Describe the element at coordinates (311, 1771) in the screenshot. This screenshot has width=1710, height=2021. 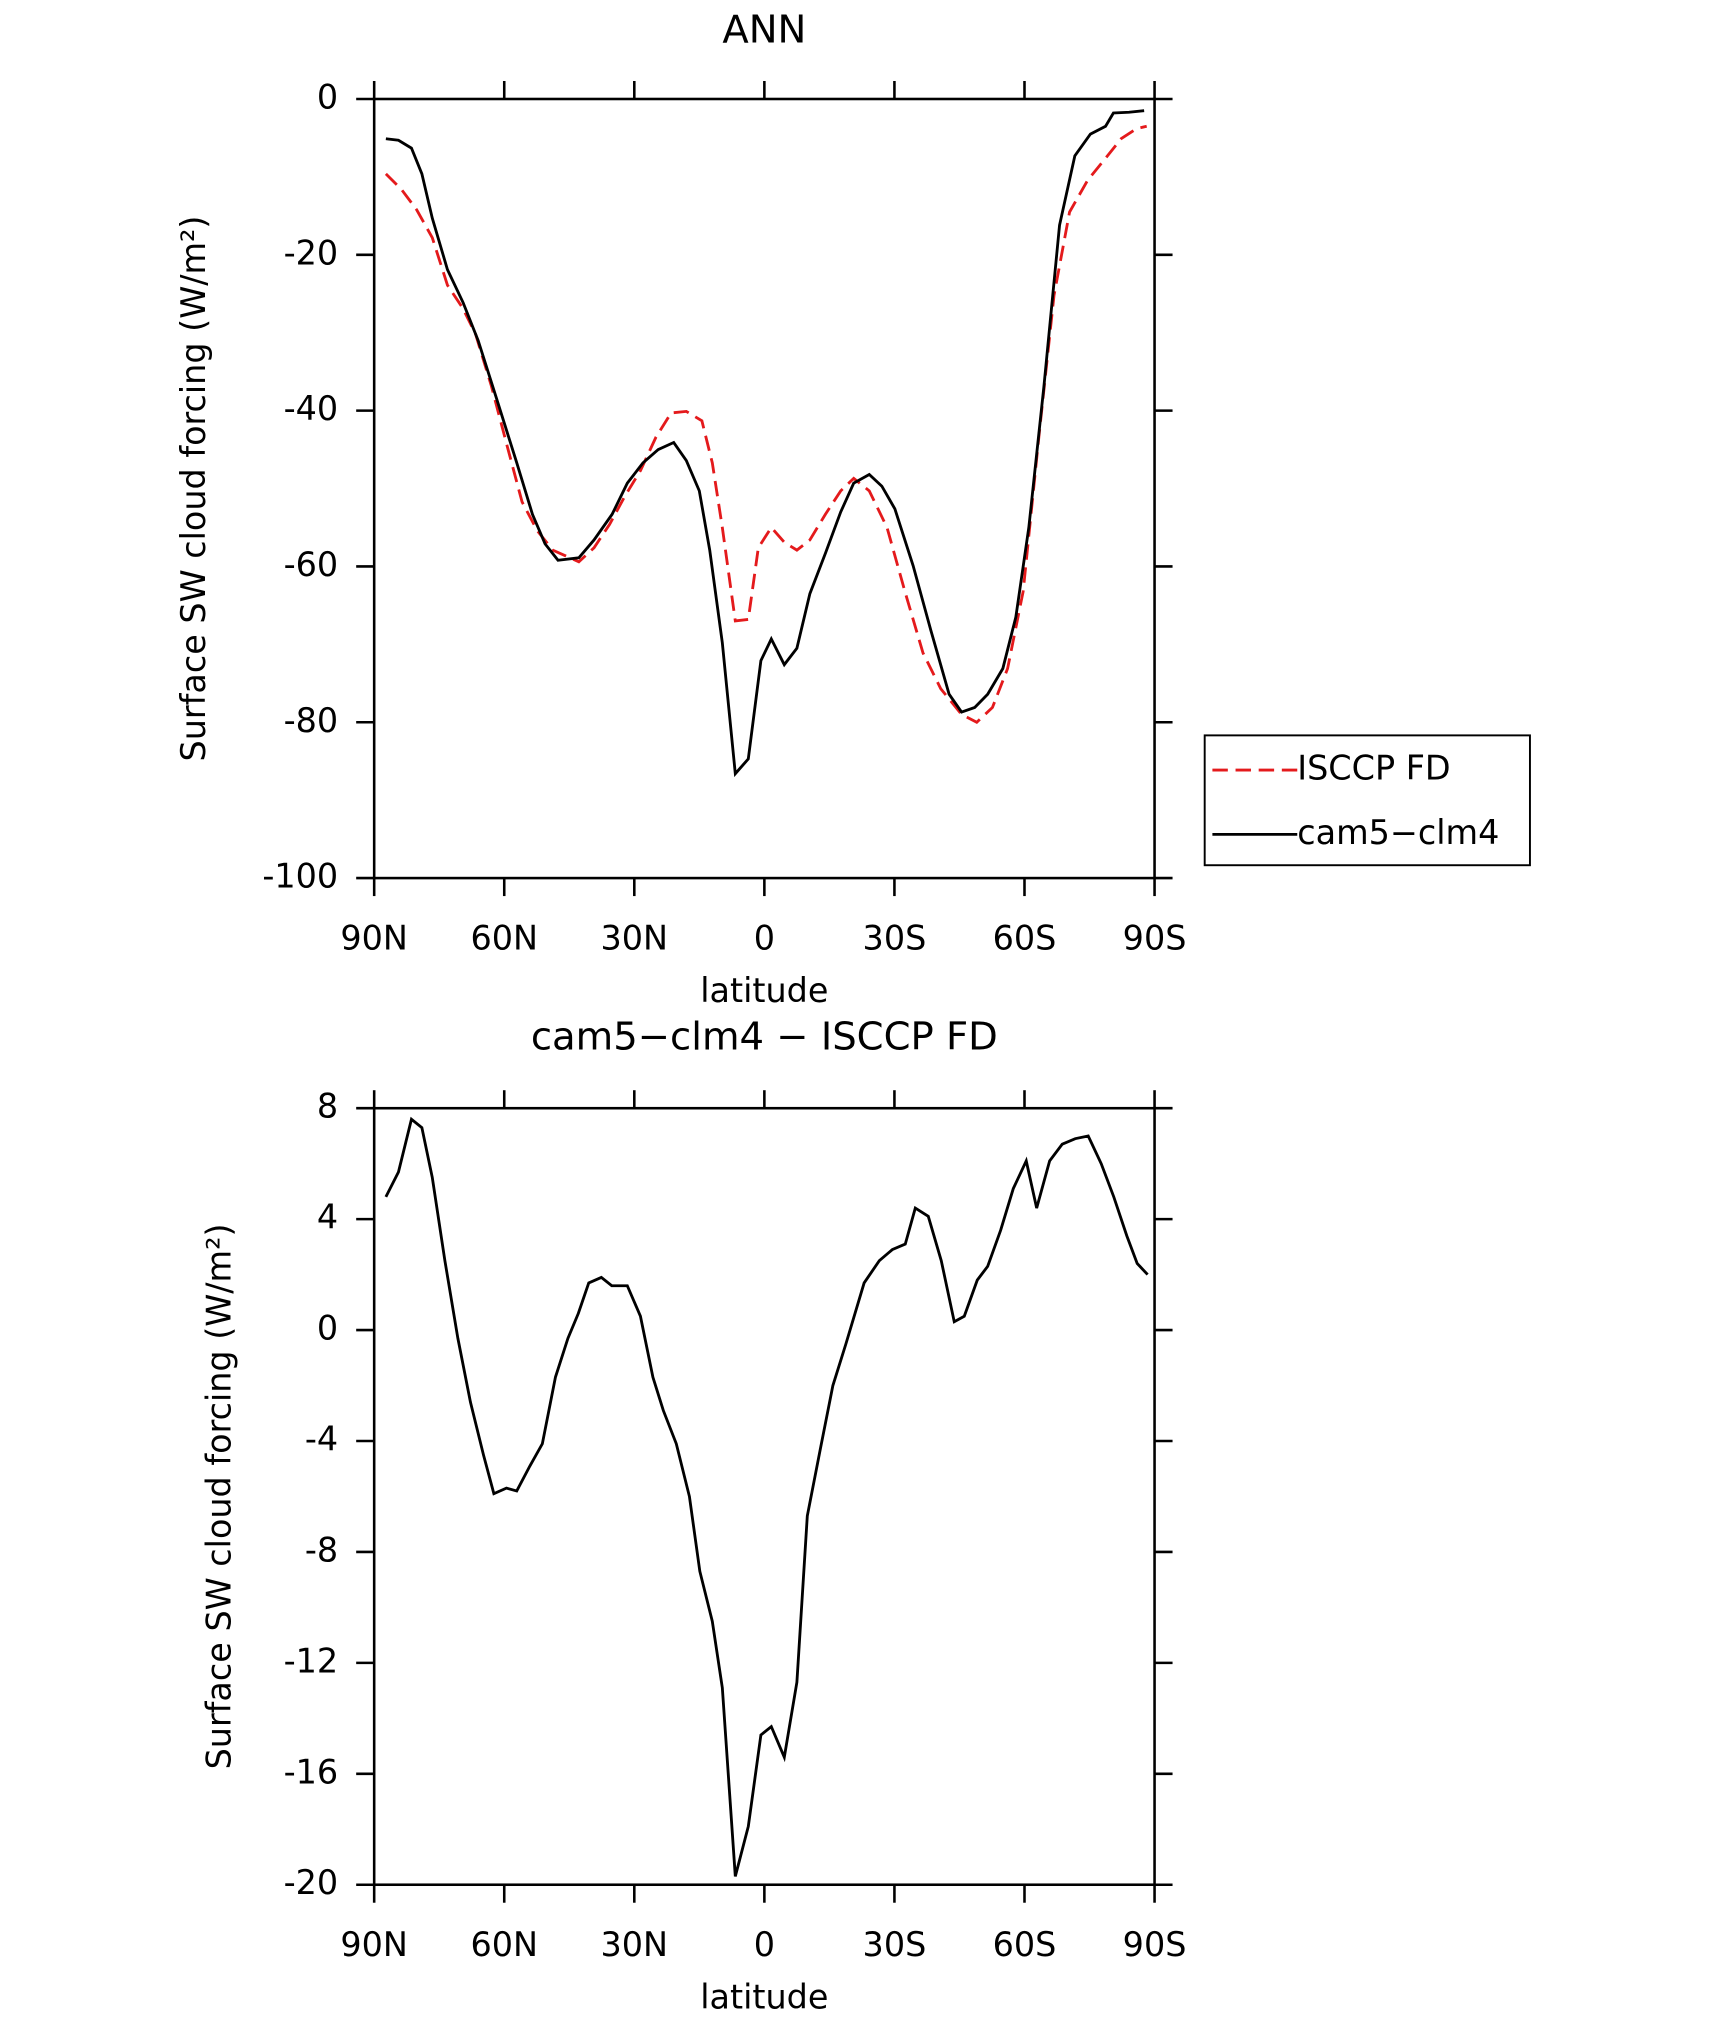
I see `y-tick-label: -16` at that location.